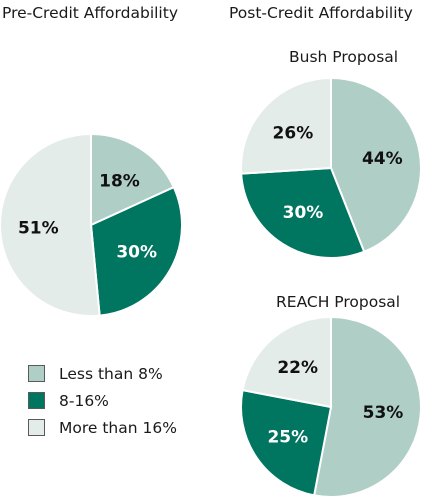  I want to click on bush-label-more-than-16: 26%, so click(293, 133).